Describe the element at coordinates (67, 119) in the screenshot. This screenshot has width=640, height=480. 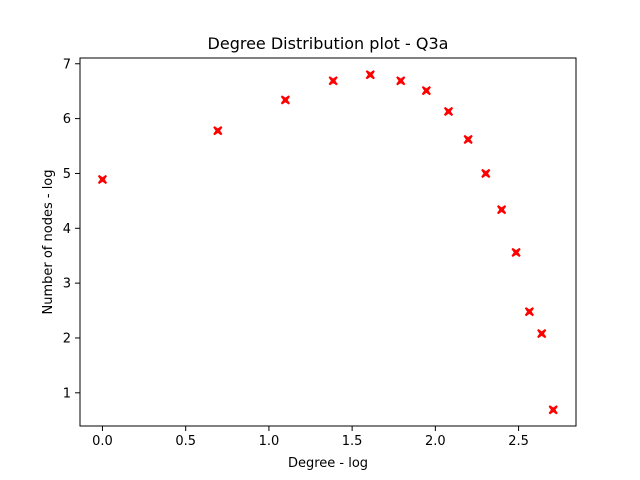
I see `y-tick-label: 6` at that location.